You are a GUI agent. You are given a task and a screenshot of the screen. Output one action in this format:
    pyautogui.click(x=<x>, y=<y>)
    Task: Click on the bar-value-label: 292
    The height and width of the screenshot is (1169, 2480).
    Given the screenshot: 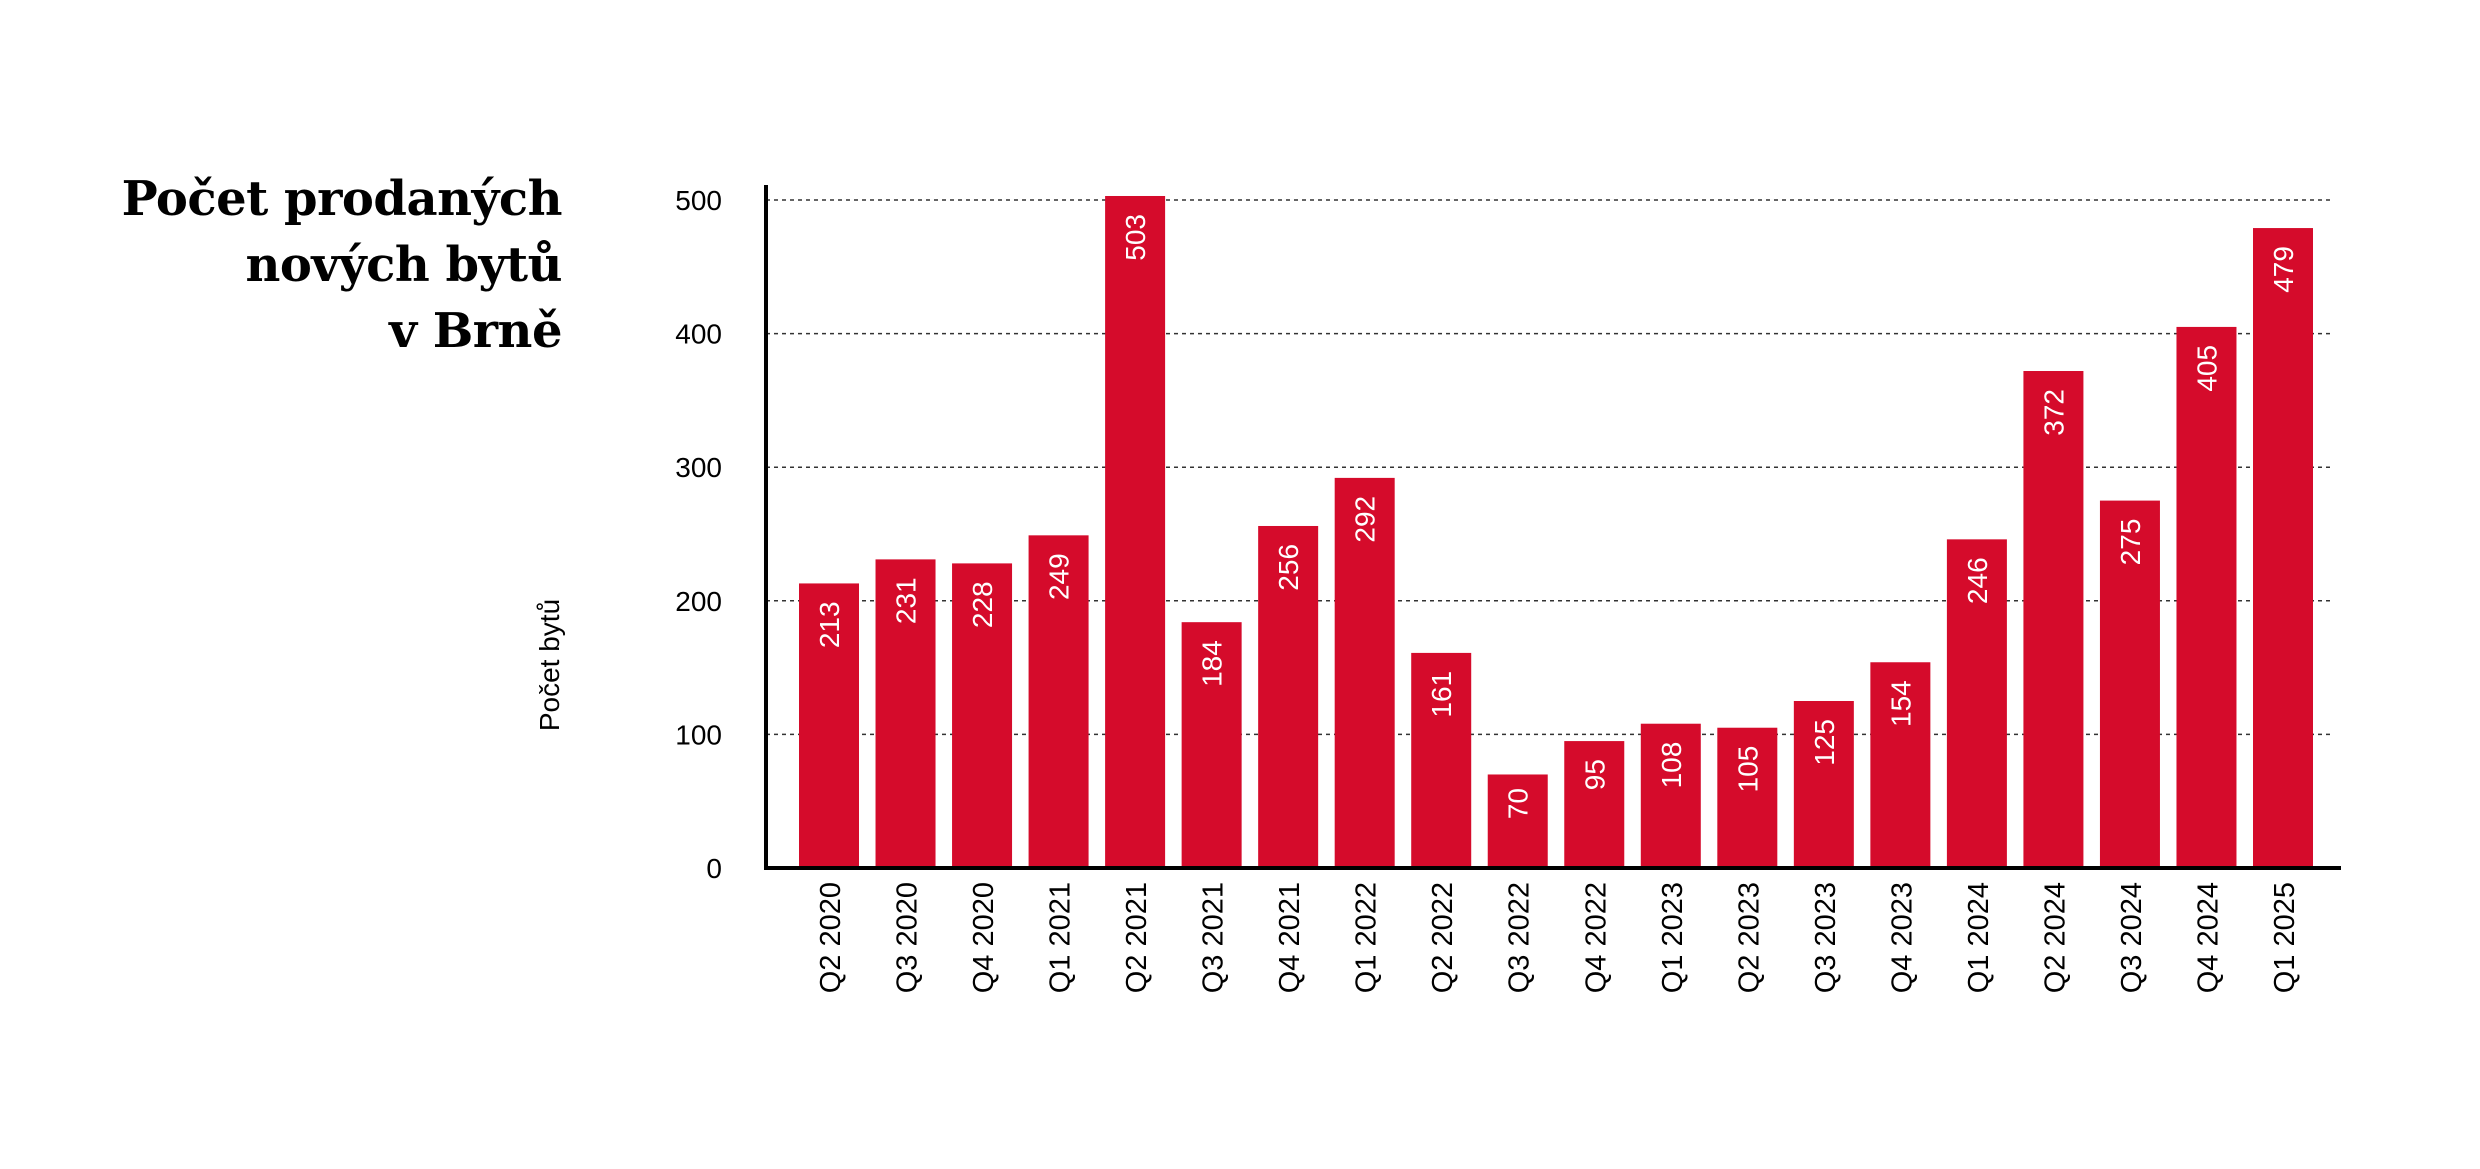 What is the action you would take?
    pyautogui.click(x=1365, y=519)
    